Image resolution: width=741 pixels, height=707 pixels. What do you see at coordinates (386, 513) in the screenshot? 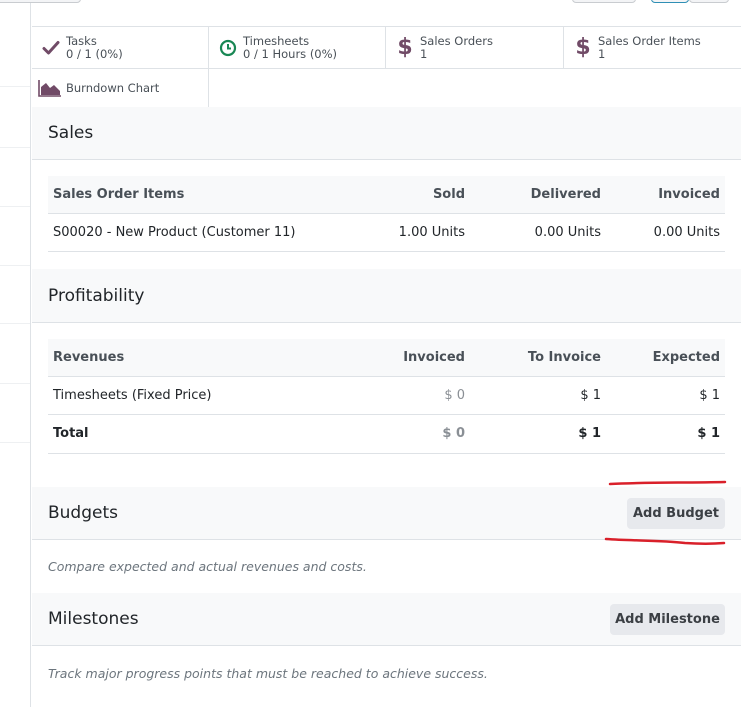
I see `budgets-section-header: Budgets Add Budget` at bounding box center [386, 513].